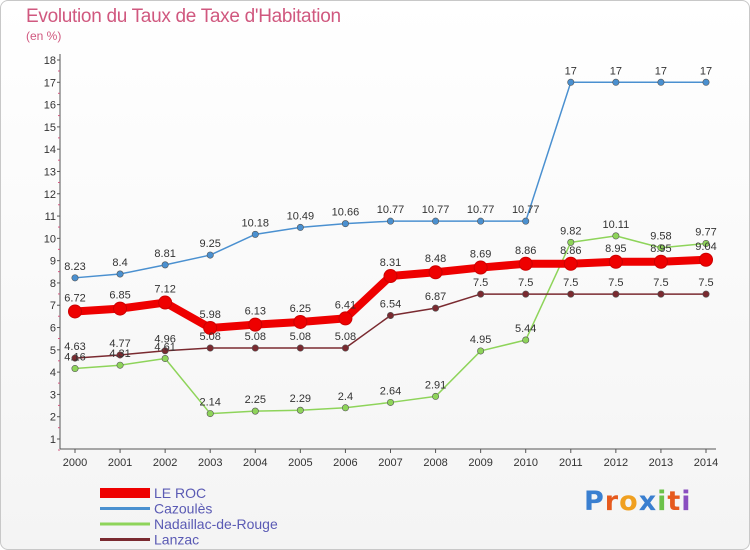 The height and width of the screenshot is (550, 750). What do you see at coordinates (660, 237) in the screenshot?
I see `data-label: 9.58` at bounding box center [660, 237].